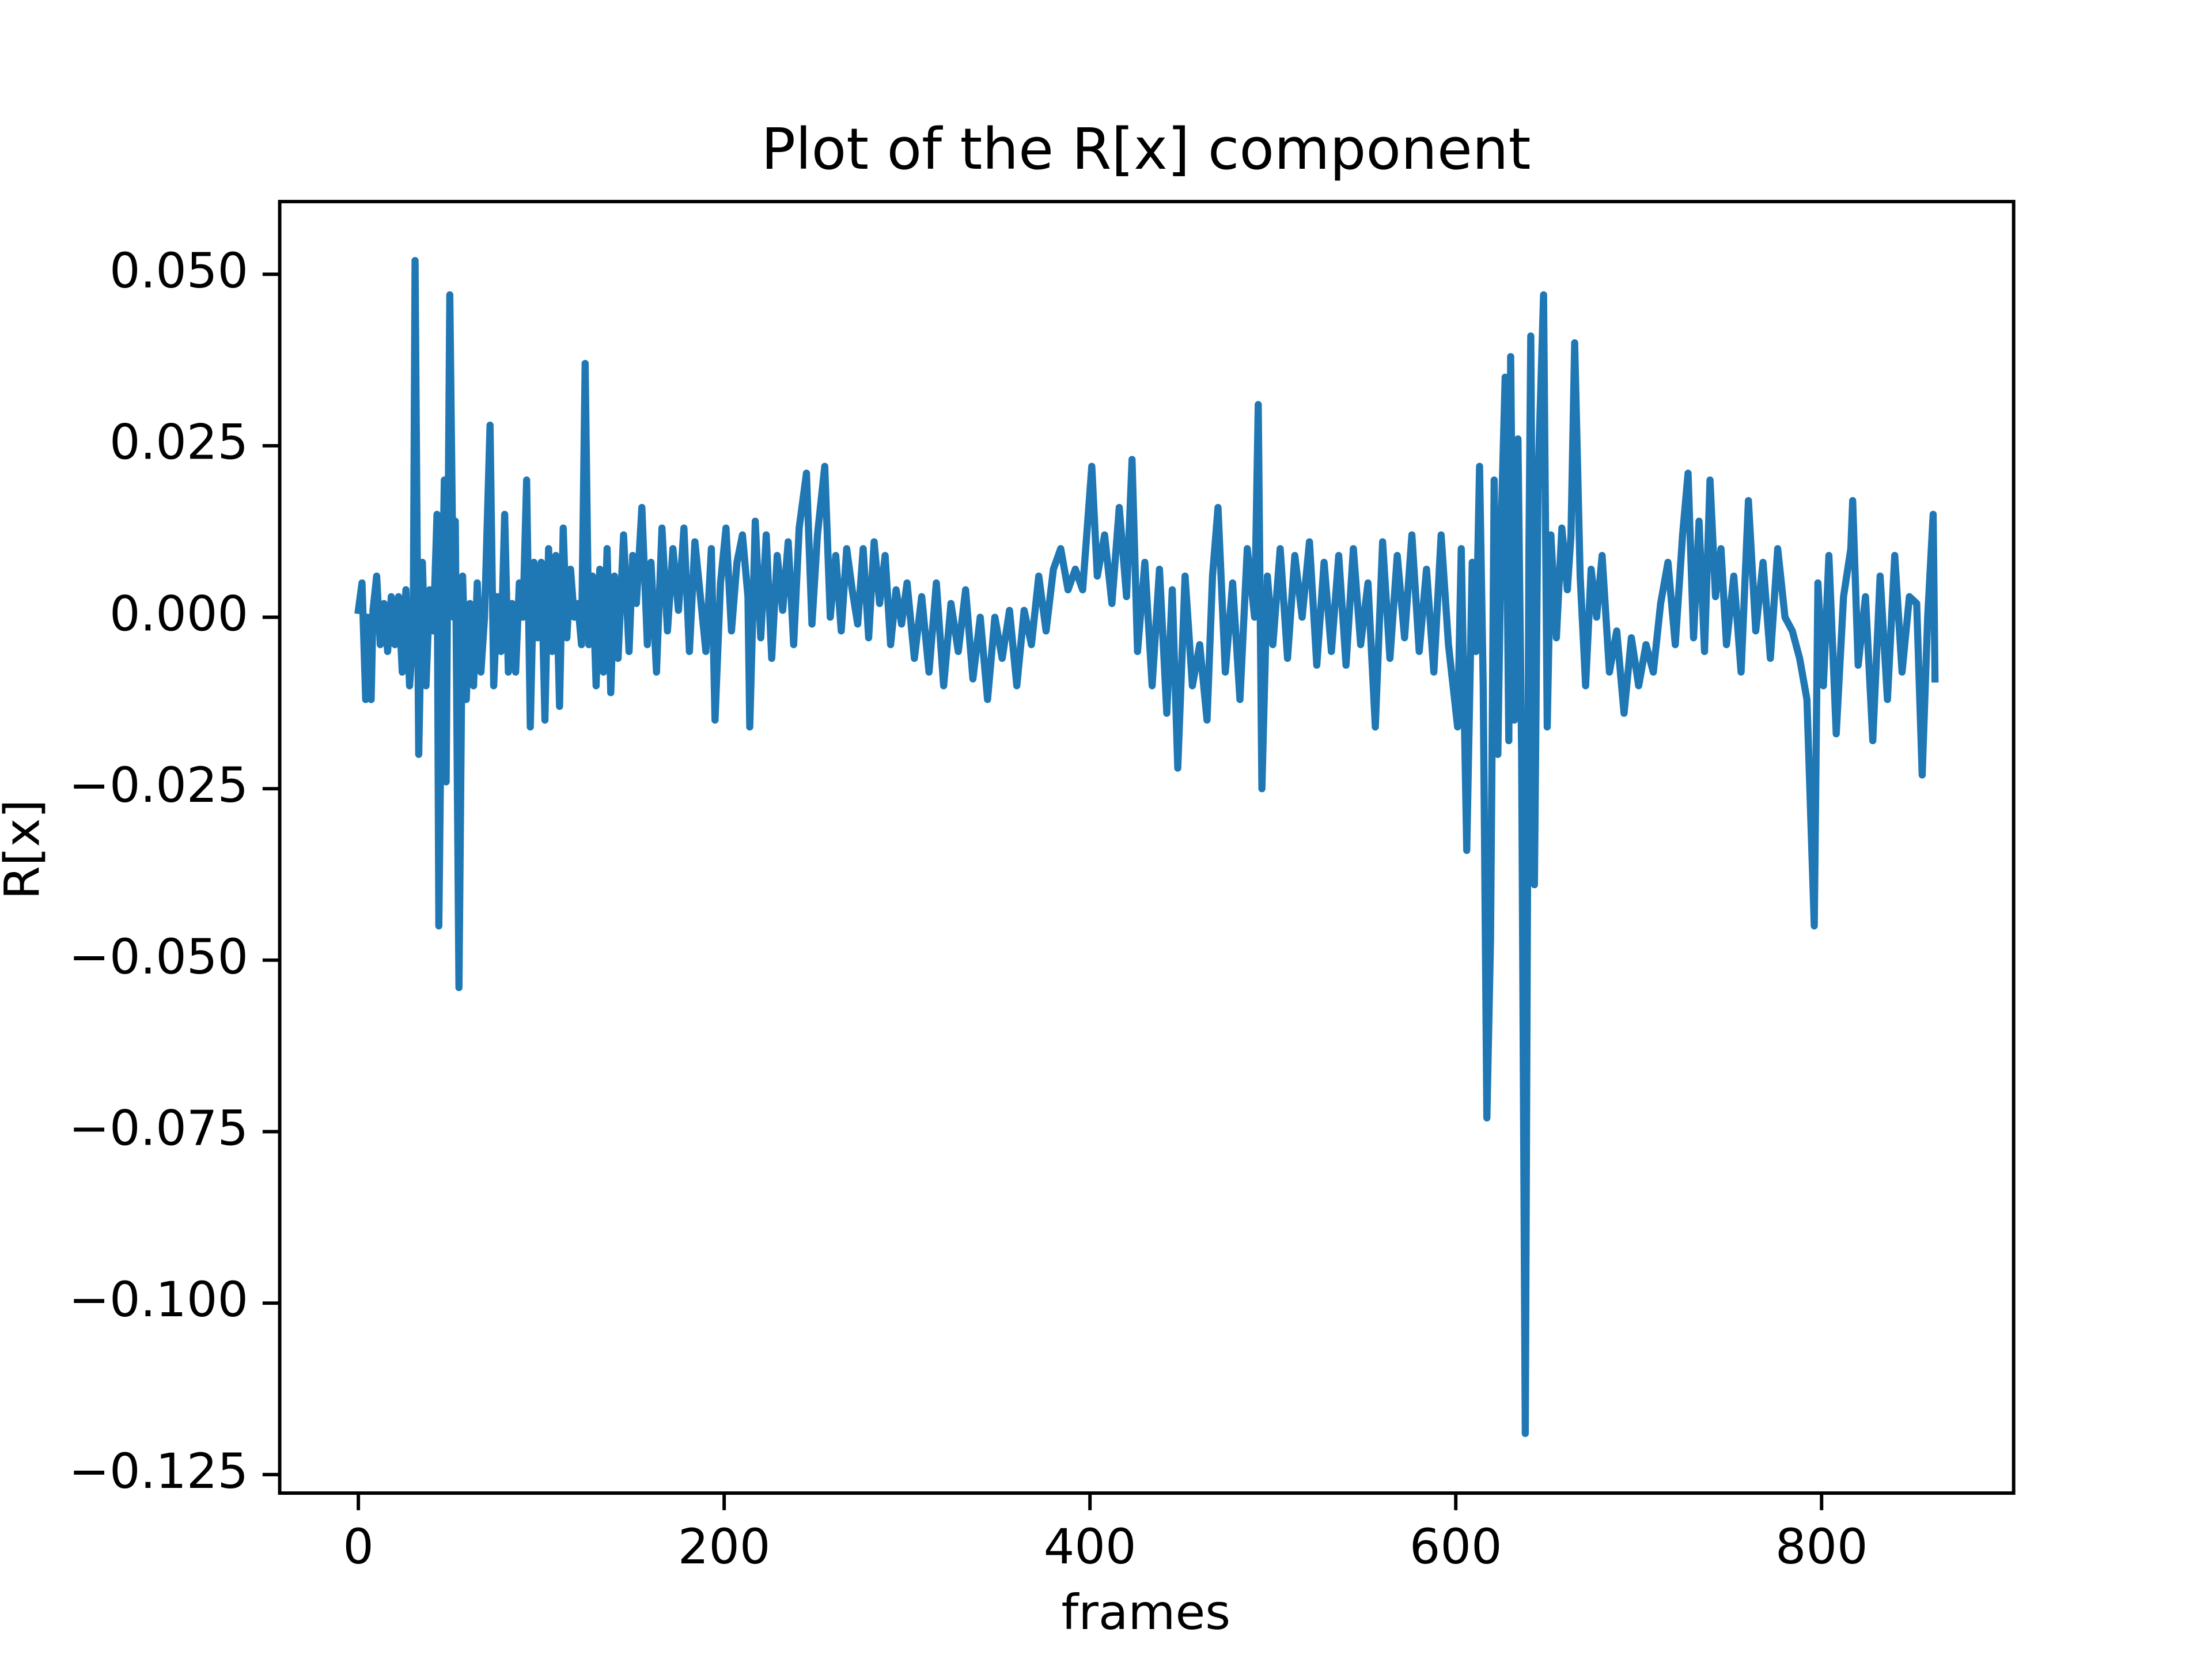 This screenshot has width=2212, height=1659. I want to click on x-tick-label: 800, so click(1821, 1546).